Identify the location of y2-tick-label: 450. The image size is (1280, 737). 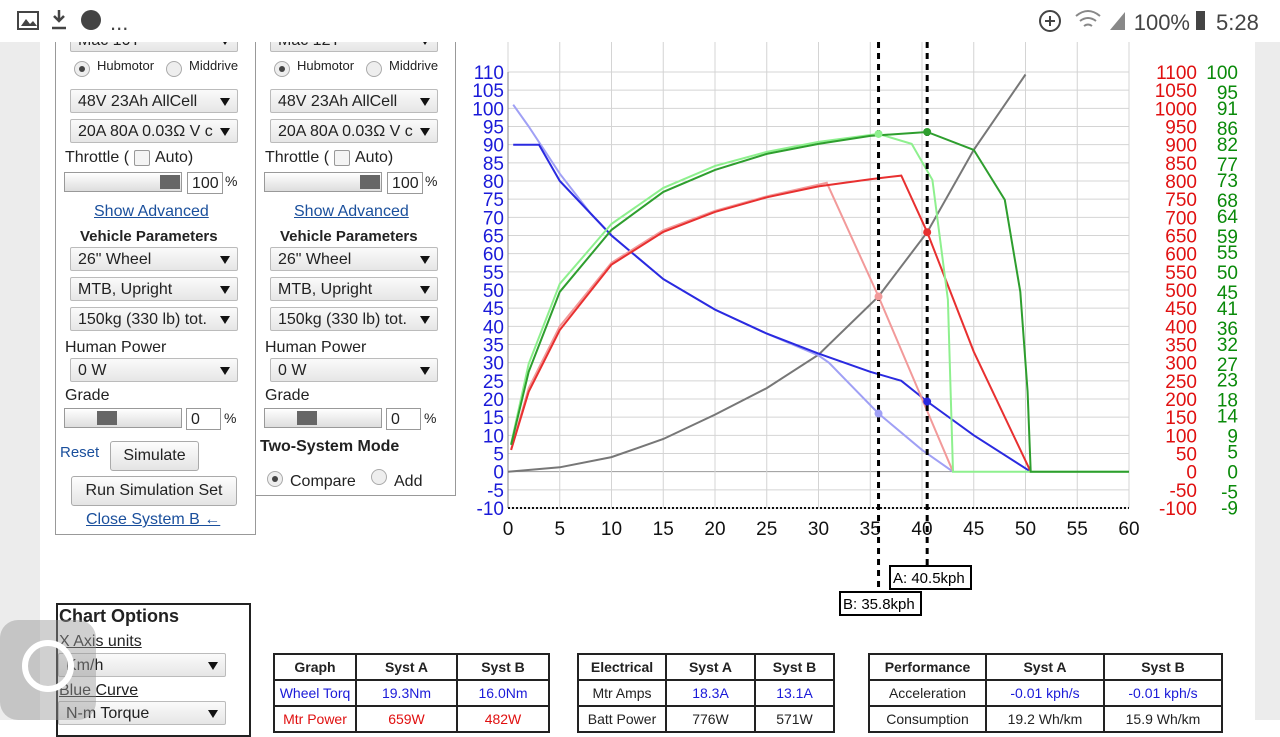
(1181, 309).